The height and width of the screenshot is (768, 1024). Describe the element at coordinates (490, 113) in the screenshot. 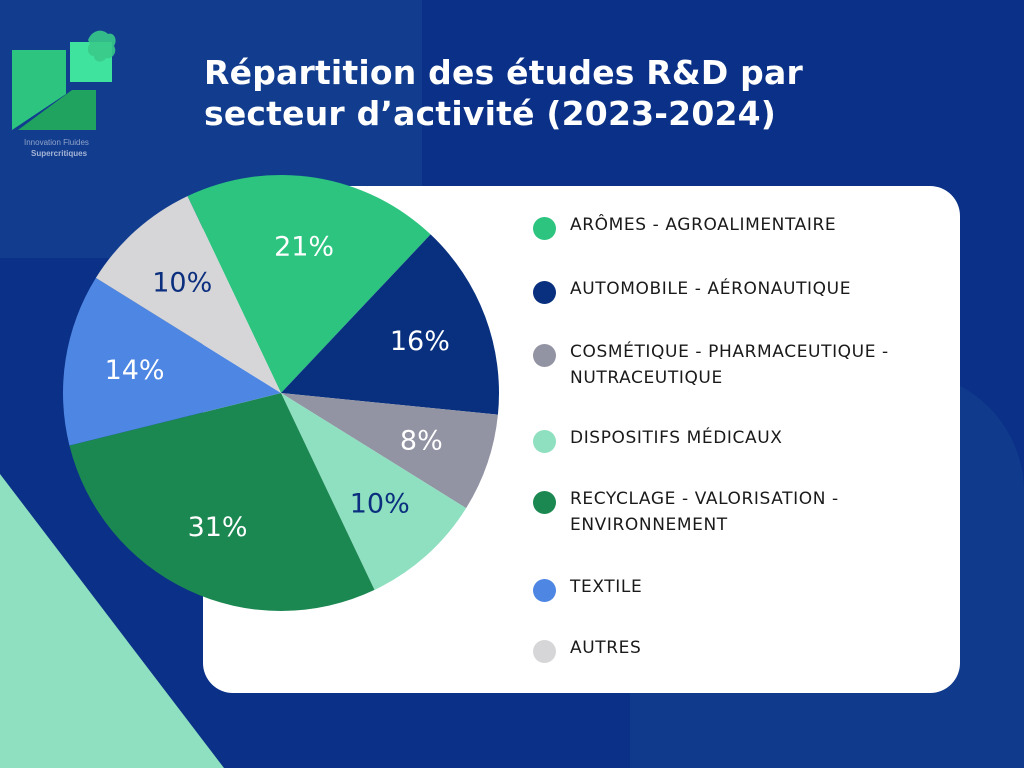

I see `title-line: secteur d’activité (2023-2024)` at that location.